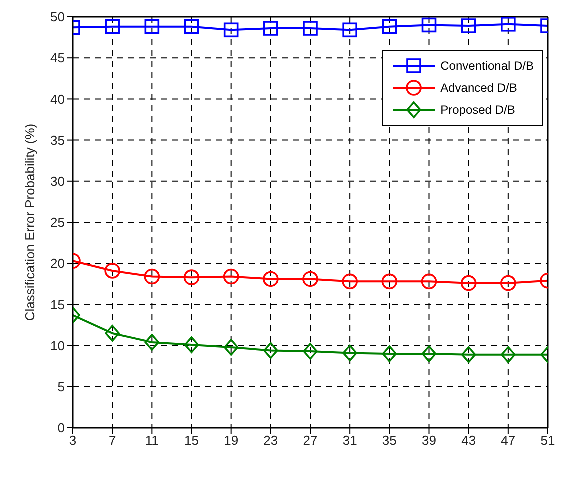 The image size is (575, 477). I want to click on y-tick-label: 0, so click(61, 428).